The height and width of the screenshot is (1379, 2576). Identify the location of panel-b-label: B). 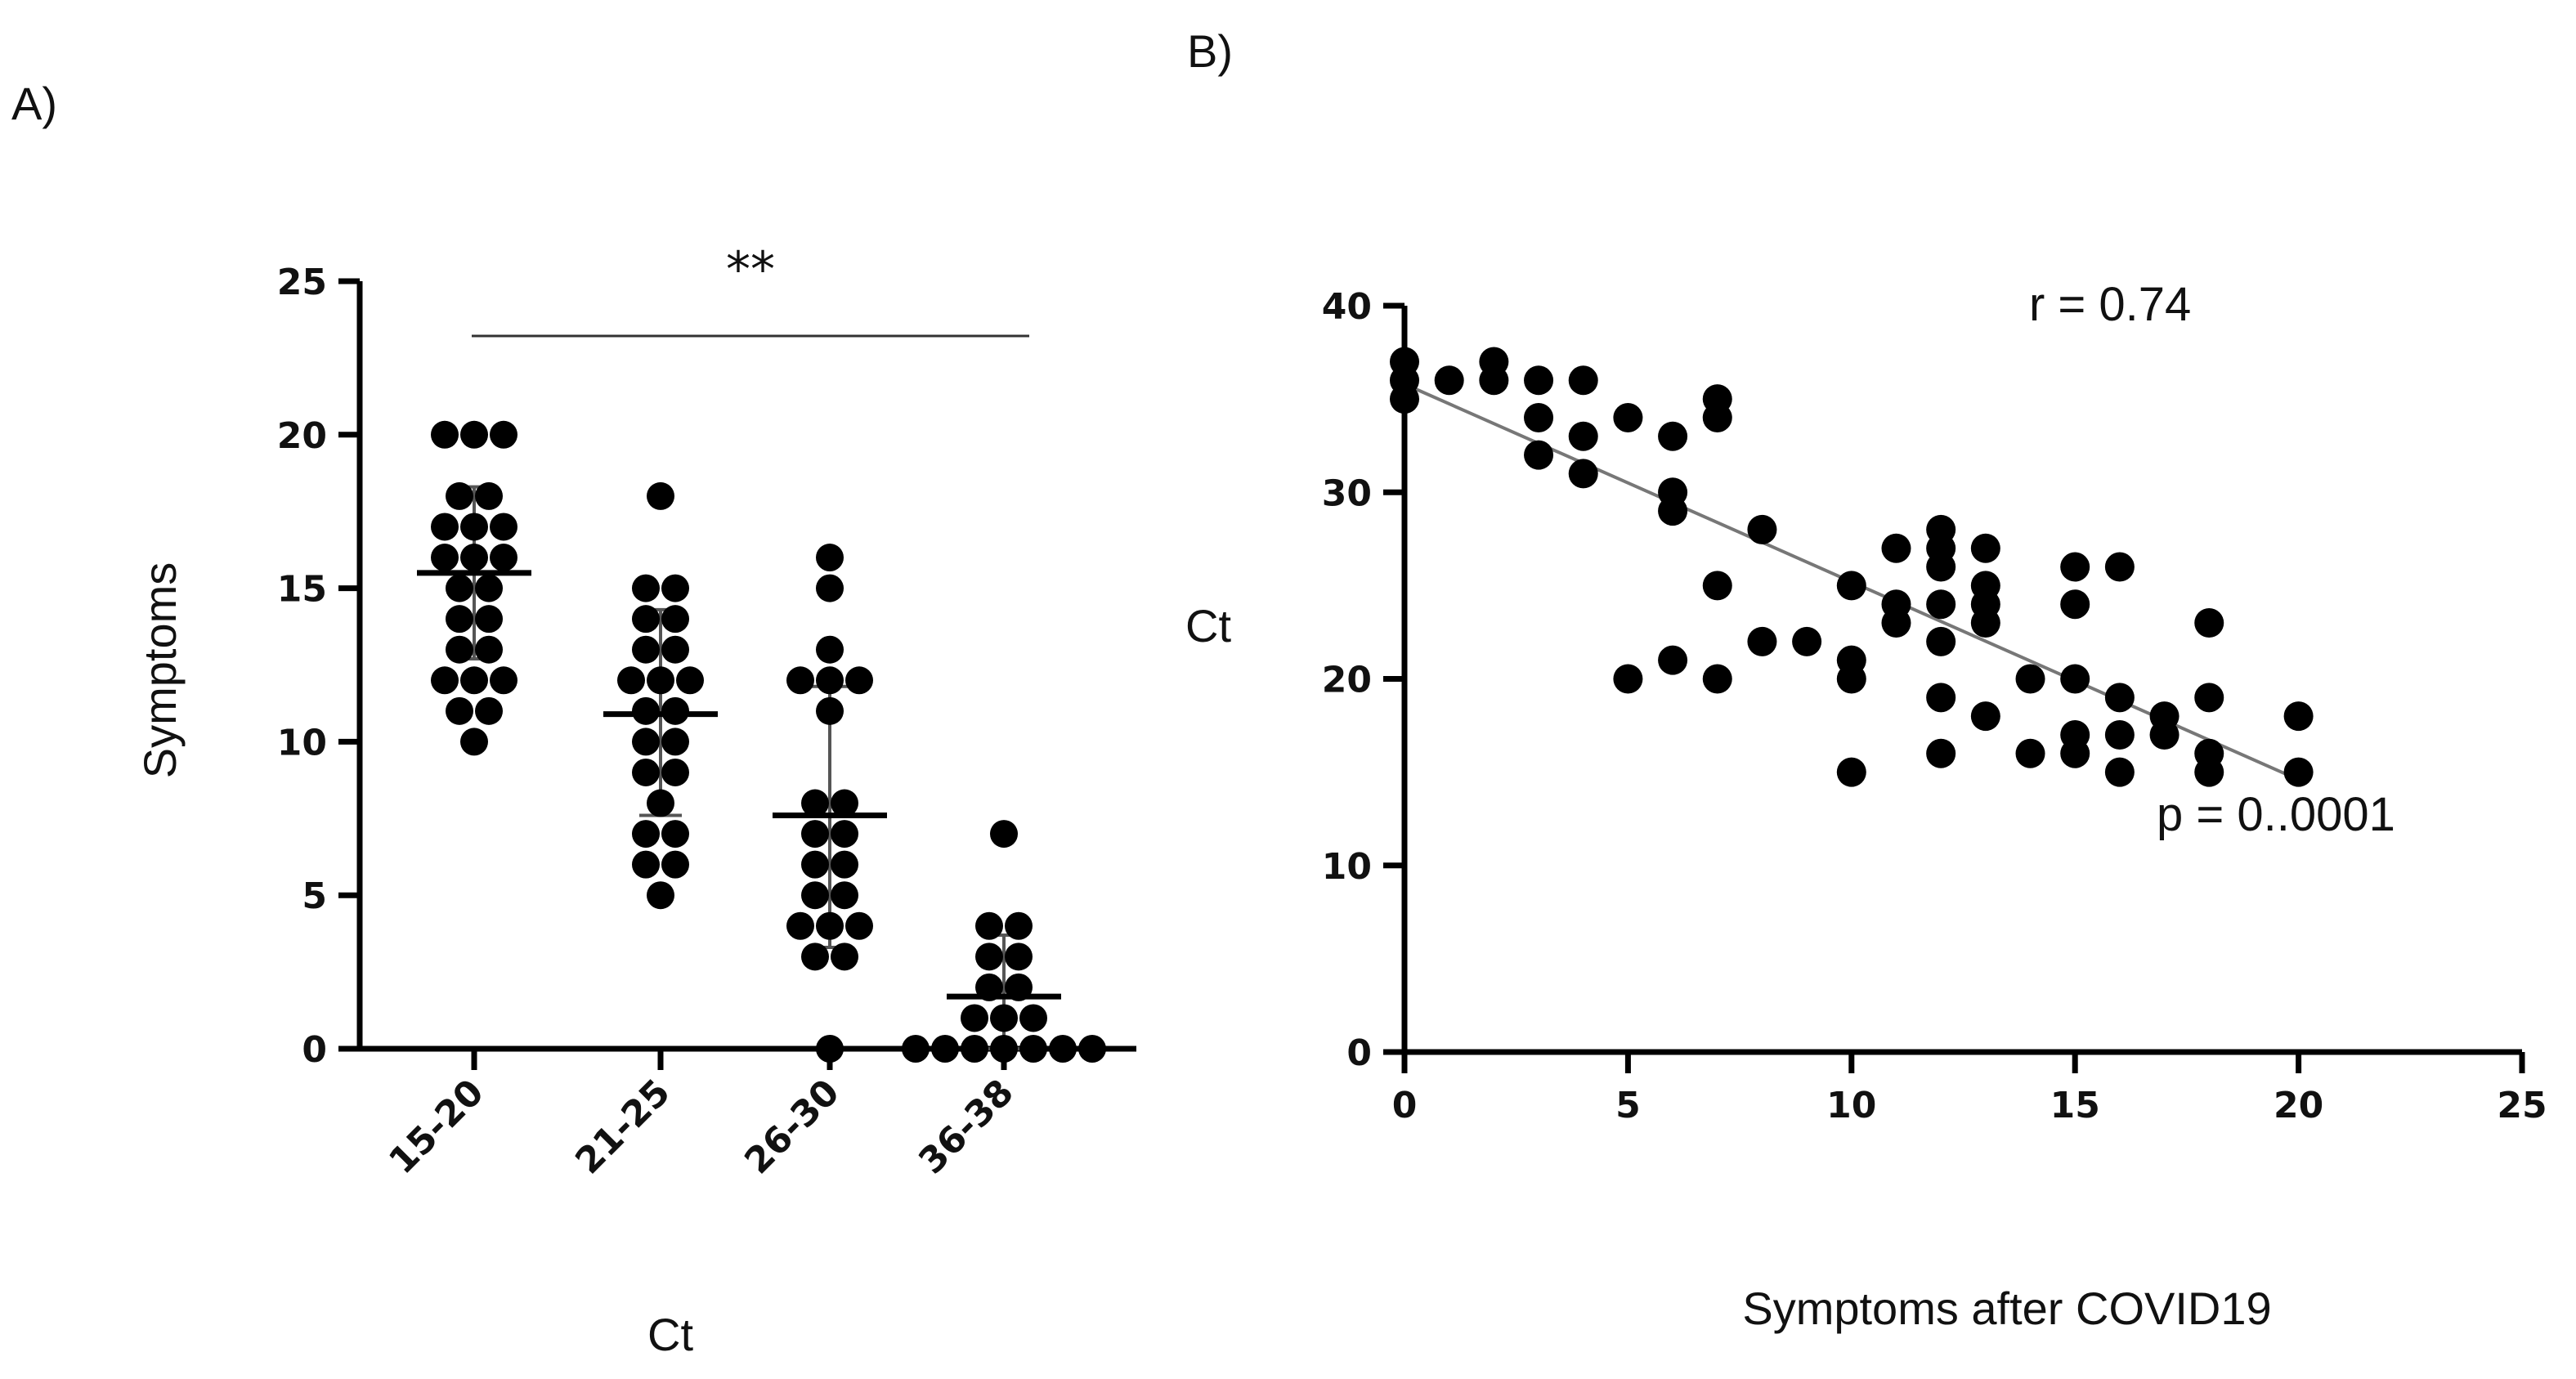
(1210, 51).